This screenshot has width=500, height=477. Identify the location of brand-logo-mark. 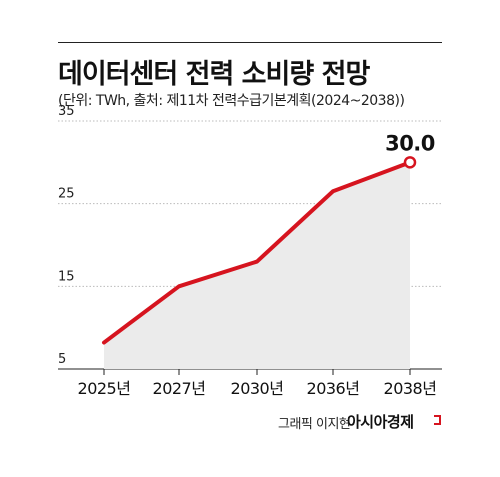
(437, 420).